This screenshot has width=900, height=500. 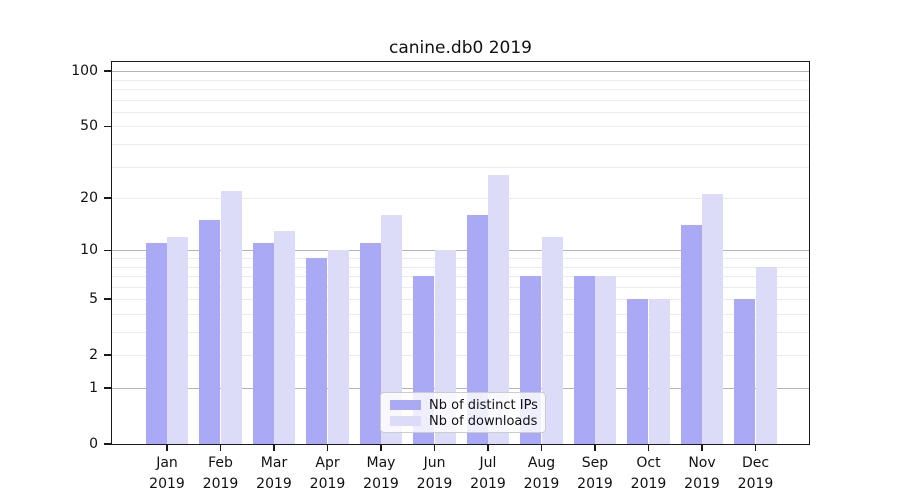 What do you see at coordinates (702, 474) in the screenshot?
I see `x-tick-label: Nov 2019` at bounding box center [702, 474].